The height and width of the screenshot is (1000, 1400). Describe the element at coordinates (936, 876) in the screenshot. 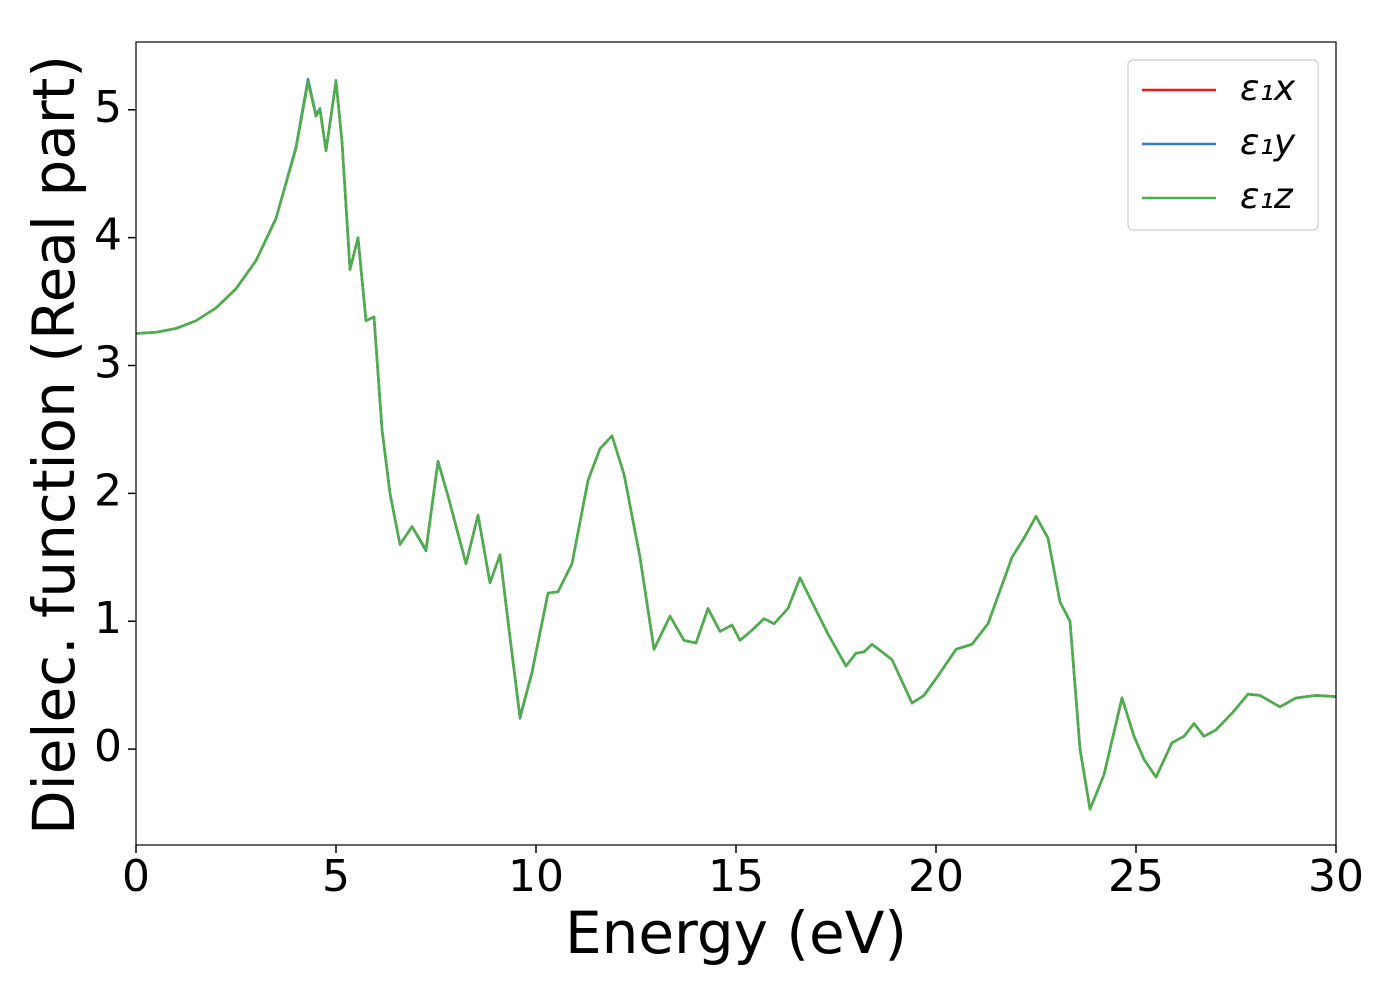

I see `x-tick-label: 20` at that location.